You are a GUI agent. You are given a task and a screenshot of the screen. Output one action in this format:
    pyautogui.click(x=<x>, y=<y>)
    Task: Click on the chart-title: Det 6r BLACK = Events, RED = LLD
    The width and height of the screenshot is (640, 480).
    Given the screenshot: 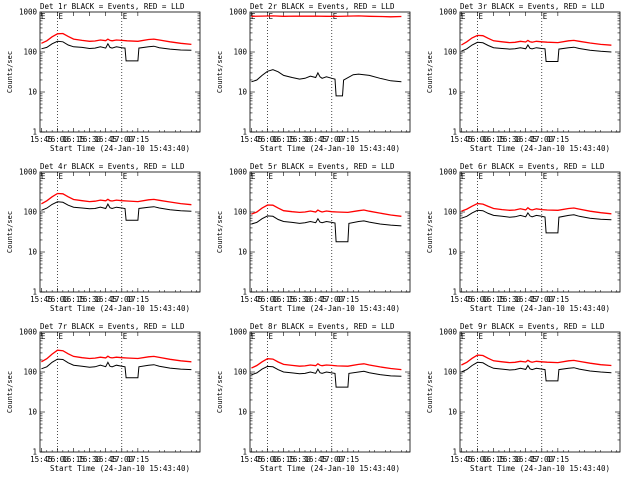 What is the action you would take?
    pyautogui.click(x=532, y=166)
    